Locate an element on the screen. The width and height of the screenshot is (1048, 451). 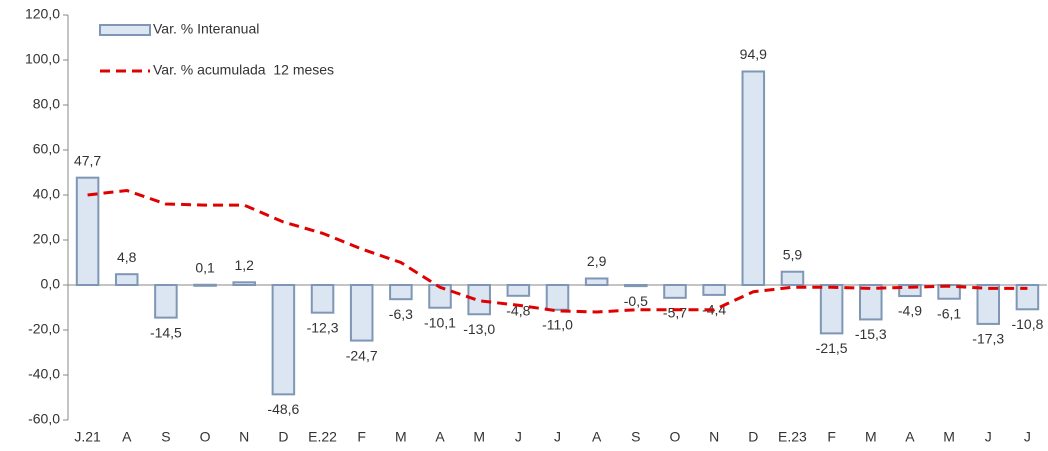
x-tick-label: J.21 is located at coordinates (87, 437).